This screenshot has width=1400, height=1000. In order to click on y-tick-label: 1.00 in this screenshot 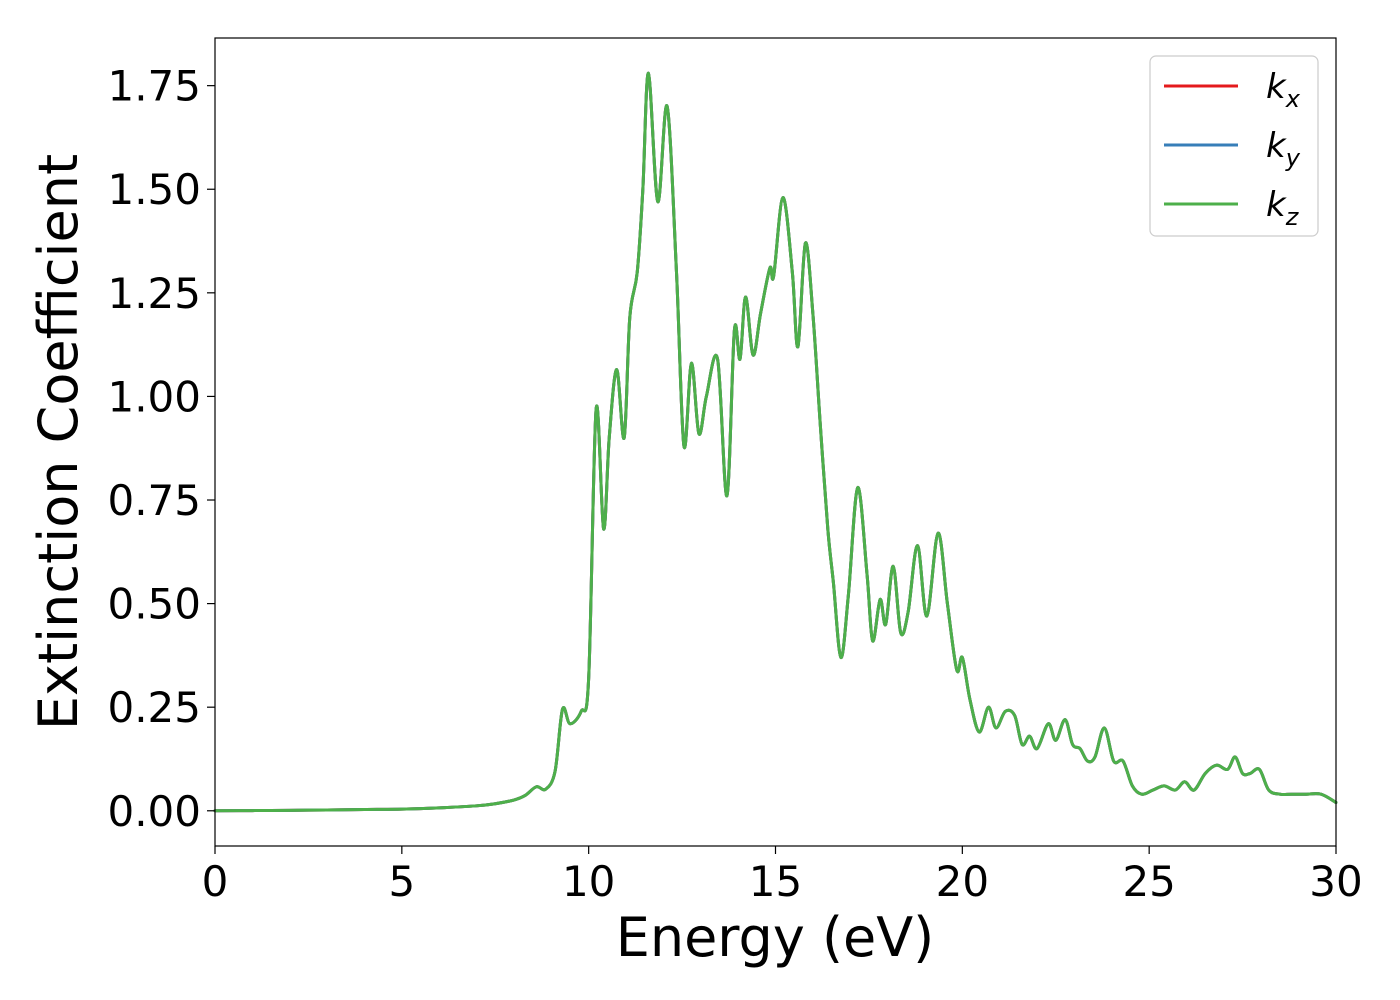, I will do `click(154, 396)`.